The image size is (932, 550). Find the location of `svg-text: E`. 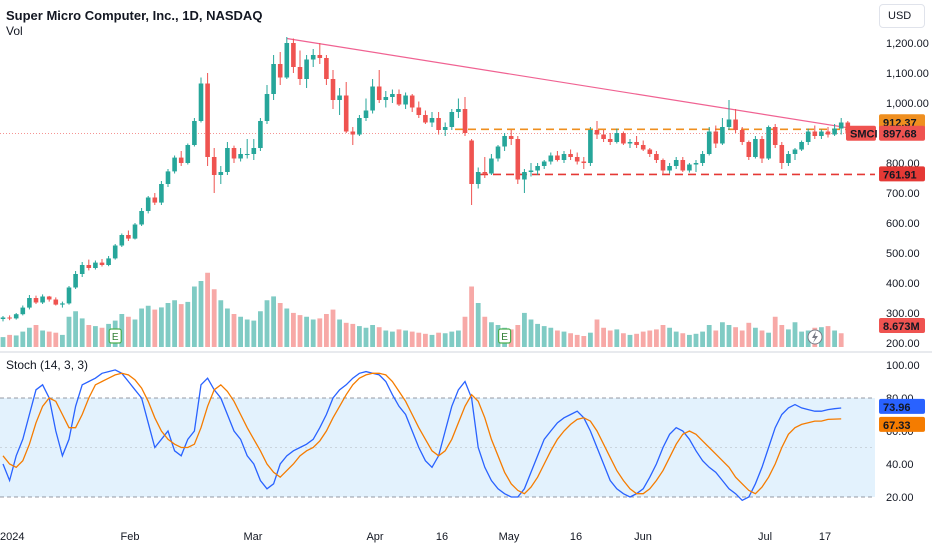

svg-text: E is located at coordinates (504, 337).